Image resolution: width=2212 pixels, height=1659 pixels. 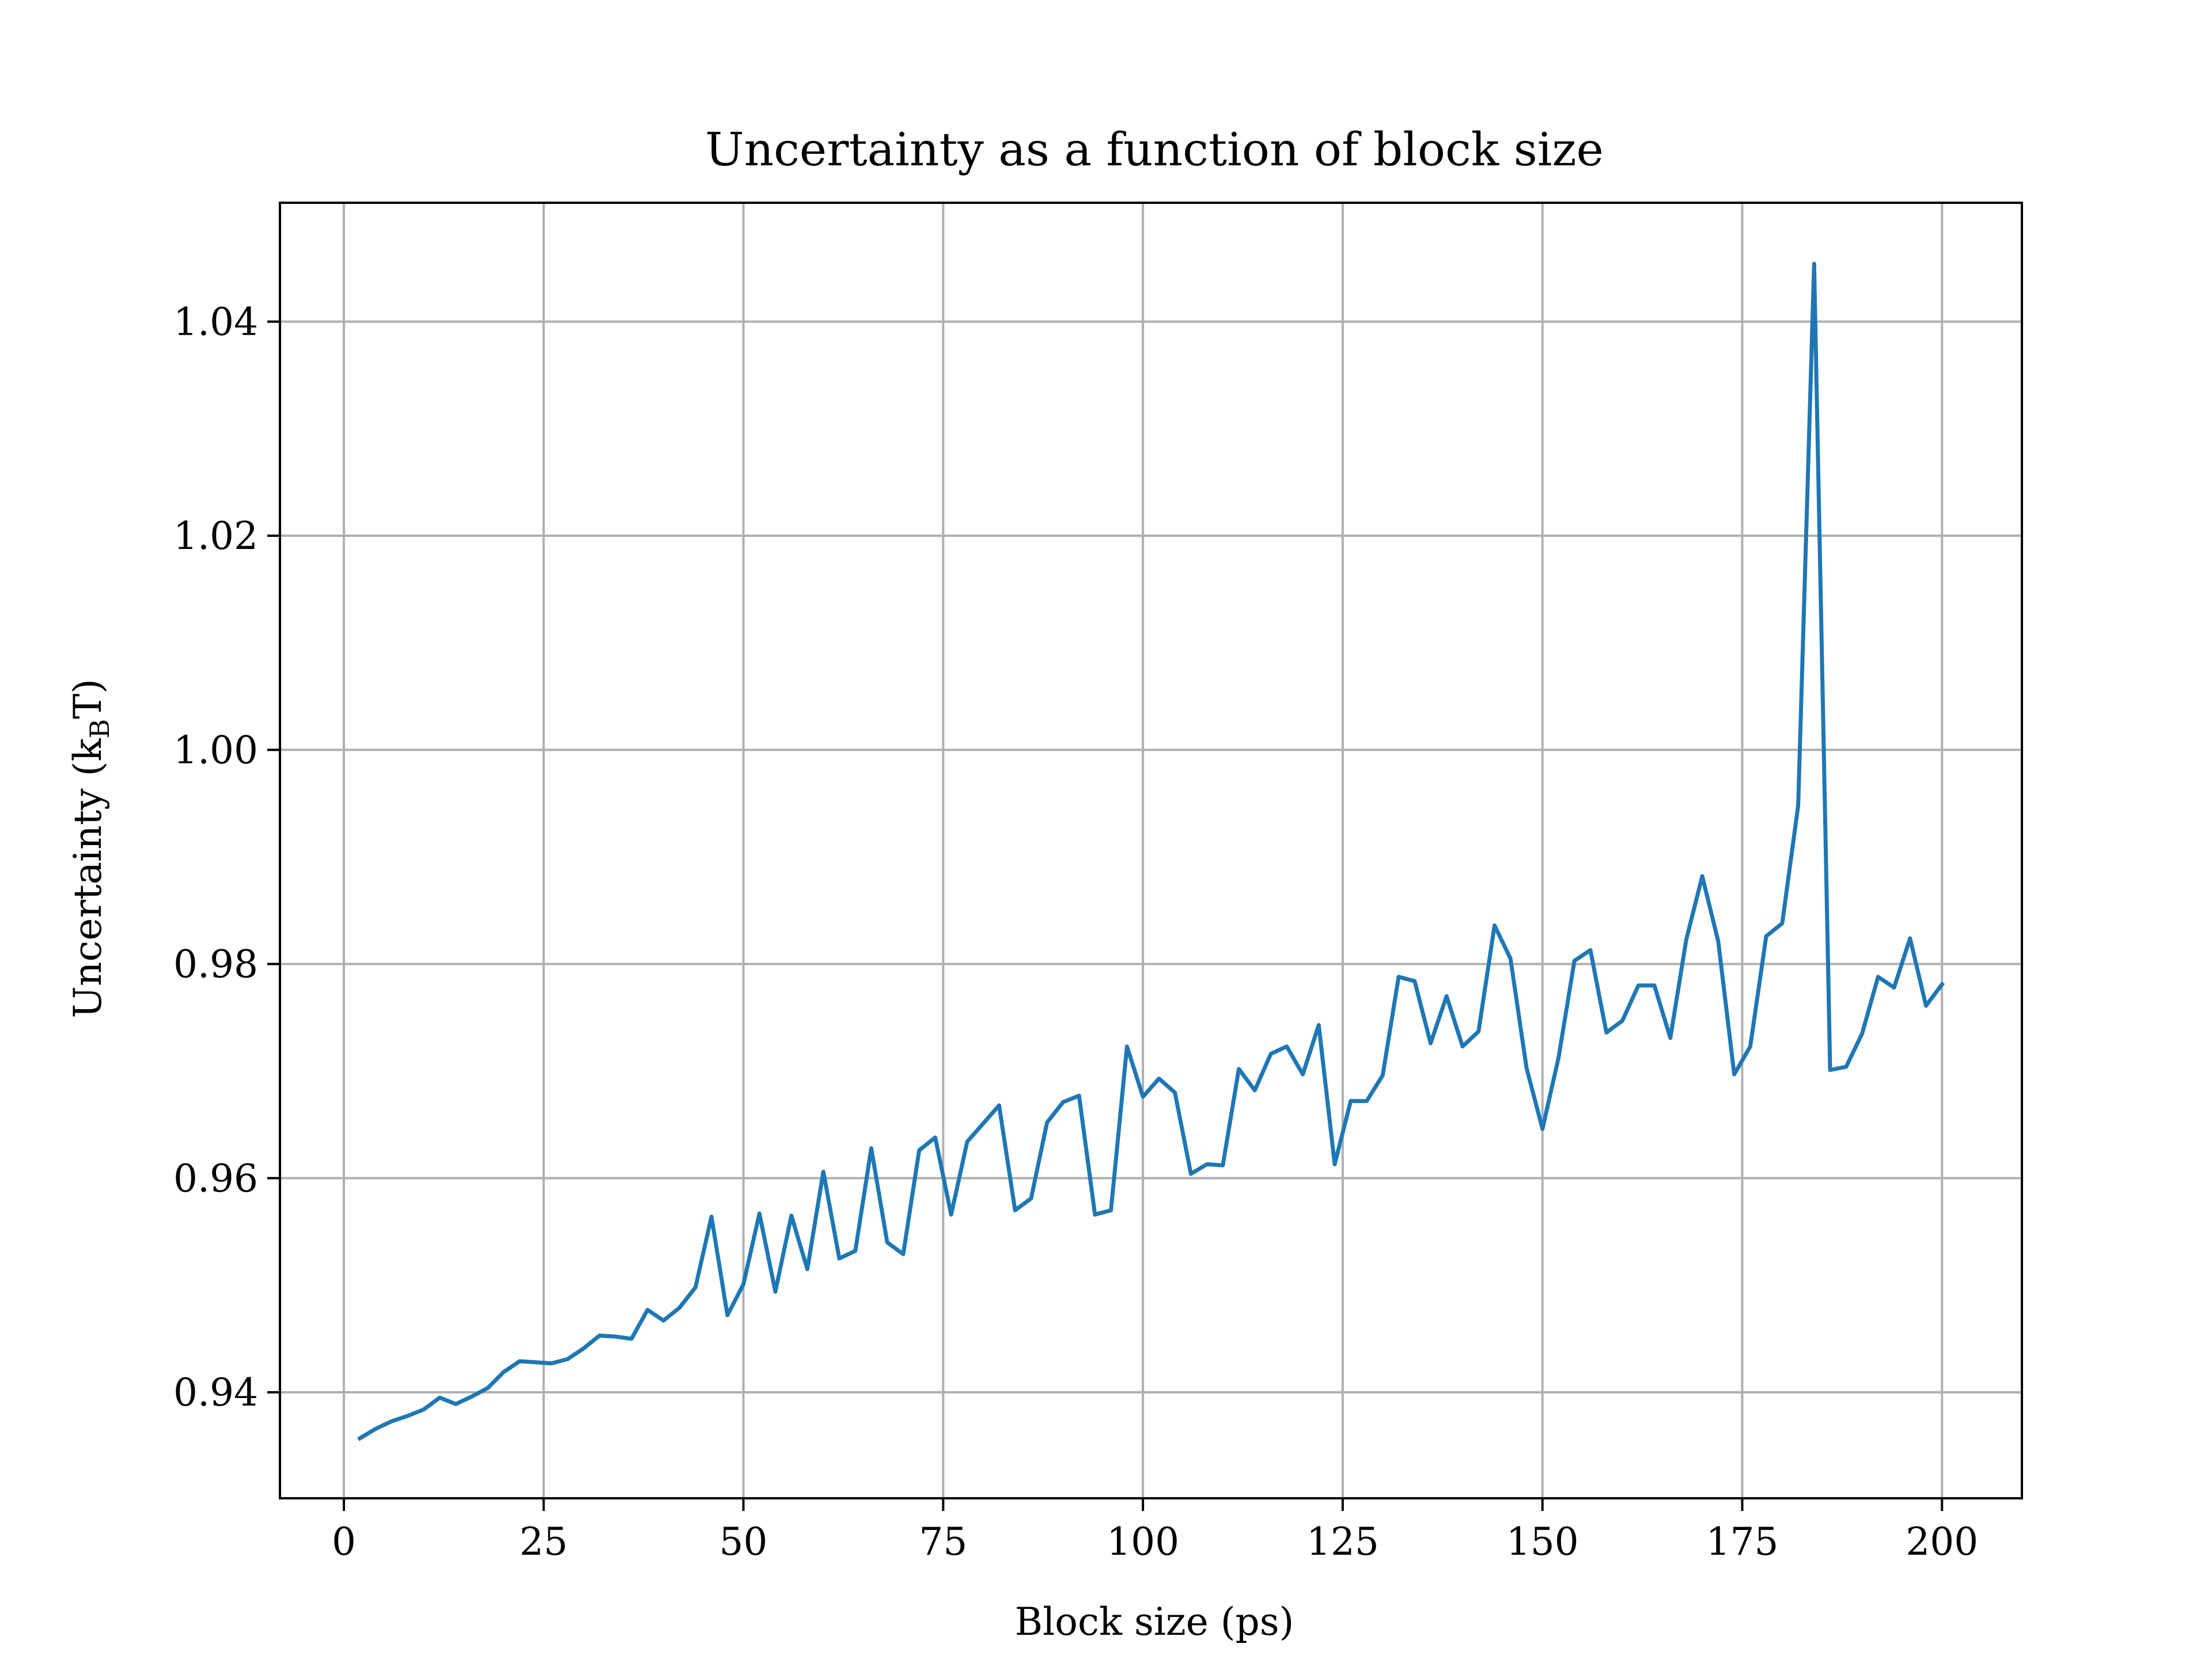 I want to click on x-axis-label: Block size (ps), so click(x=1154, y=1622).